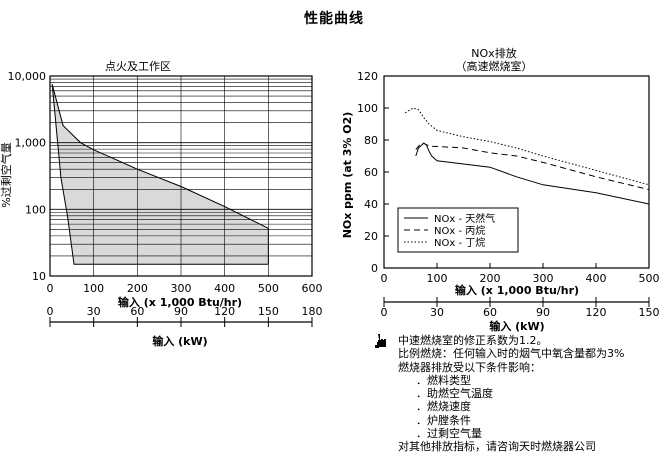  What do you see at coordinates (371, 172) in the screenshot?
I see `y-tick-label: 60` at bounding box center [371, 172].